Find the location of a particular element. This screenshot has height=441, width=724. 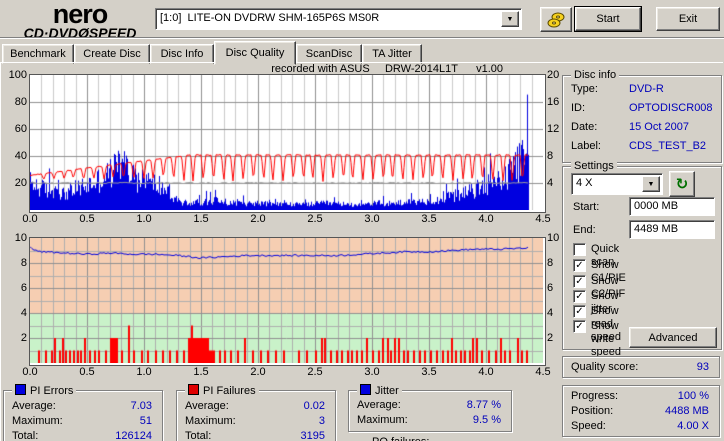

advanced-button-label: Advanced is located at coordinates (673, 337).